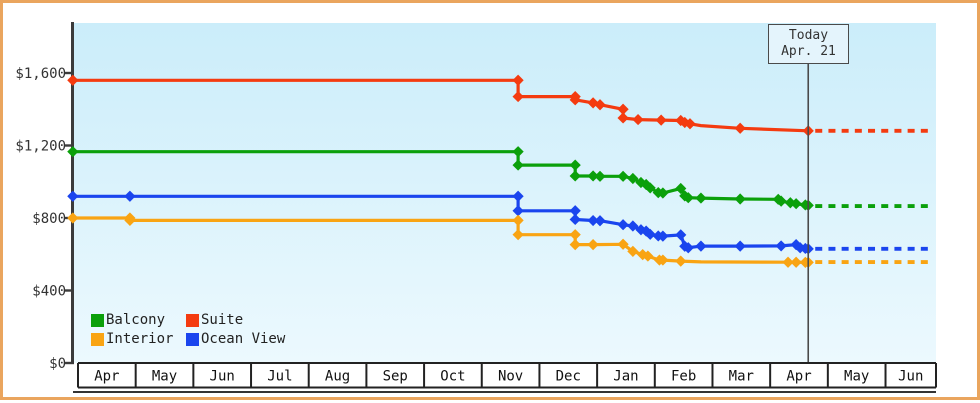  What do you see at coordinates (222, 320) in the screenshot?
I see `legend-label: Suite` at bounding box center [222, 320].